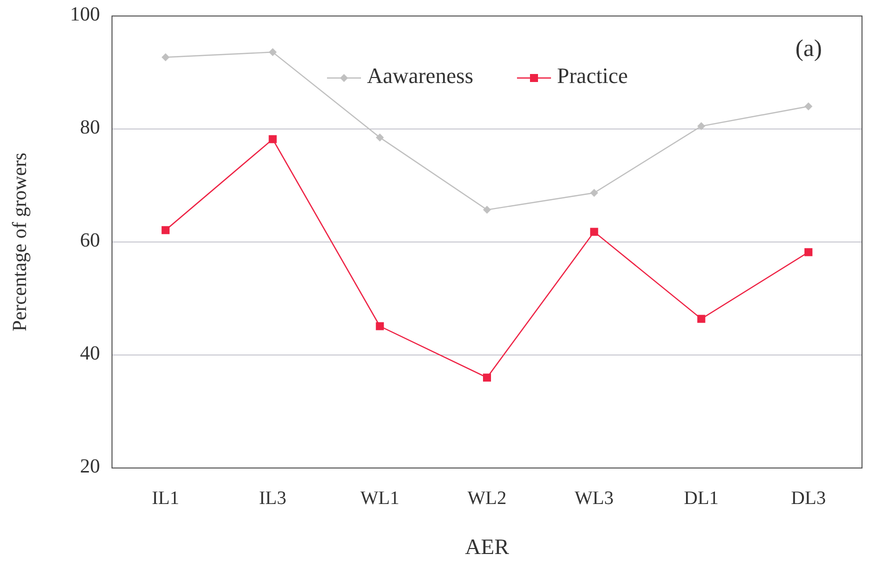 The width and height of the screenshot is (870, 572). What do you see at coordinates (272, 498) in the screenshot?
I see `x-tick-label: IL3` at bounding box center [272, 498].